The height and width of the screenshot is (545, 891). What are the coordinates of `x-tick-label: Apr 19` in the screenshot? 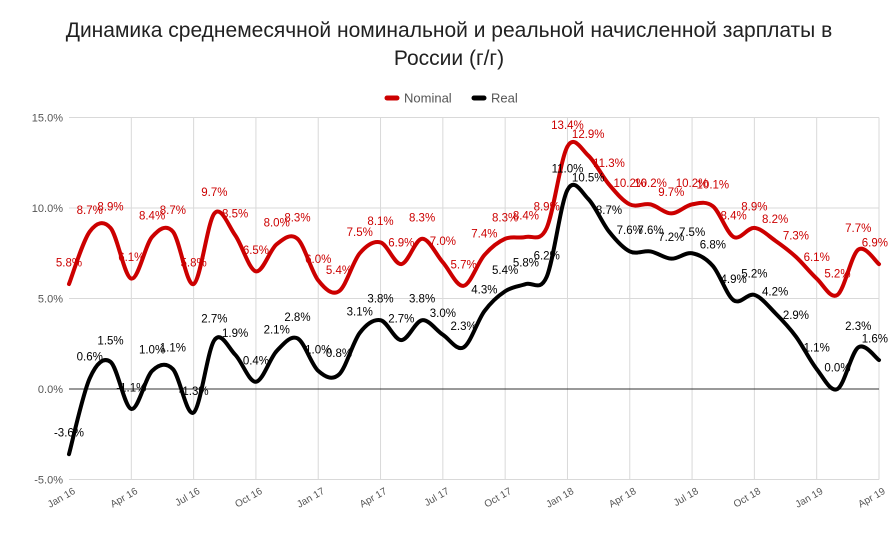 It's located at (871, 498).